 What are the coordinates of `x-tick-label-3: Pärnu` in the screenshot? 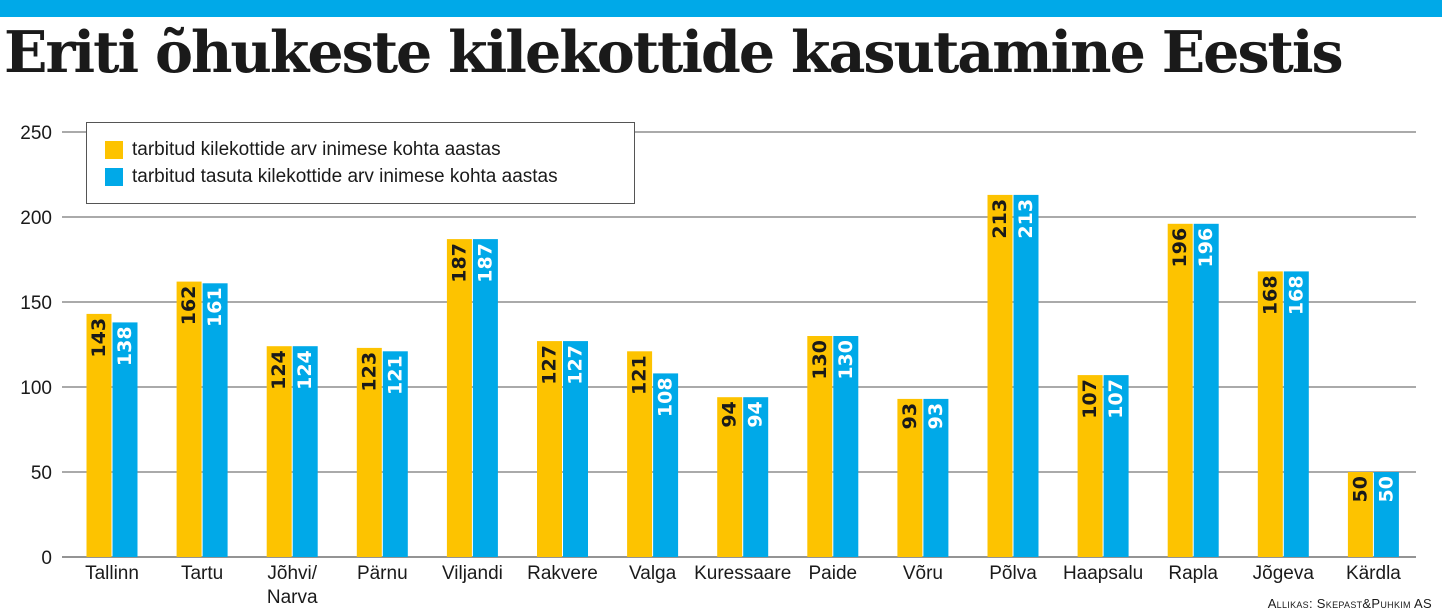 It's located at (382, 573).